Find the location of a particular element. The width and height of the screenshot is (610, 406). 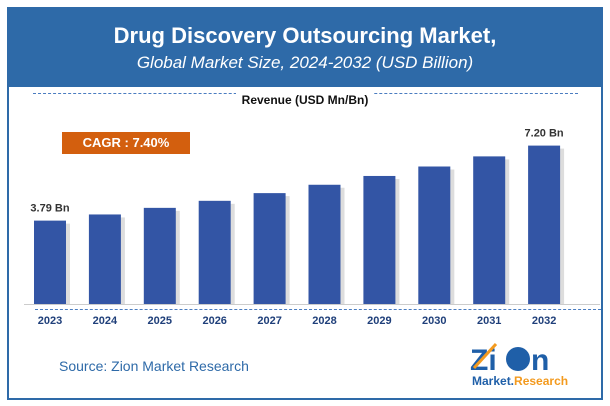

svg-text: Market.Research is located at coordinates (520, 381).